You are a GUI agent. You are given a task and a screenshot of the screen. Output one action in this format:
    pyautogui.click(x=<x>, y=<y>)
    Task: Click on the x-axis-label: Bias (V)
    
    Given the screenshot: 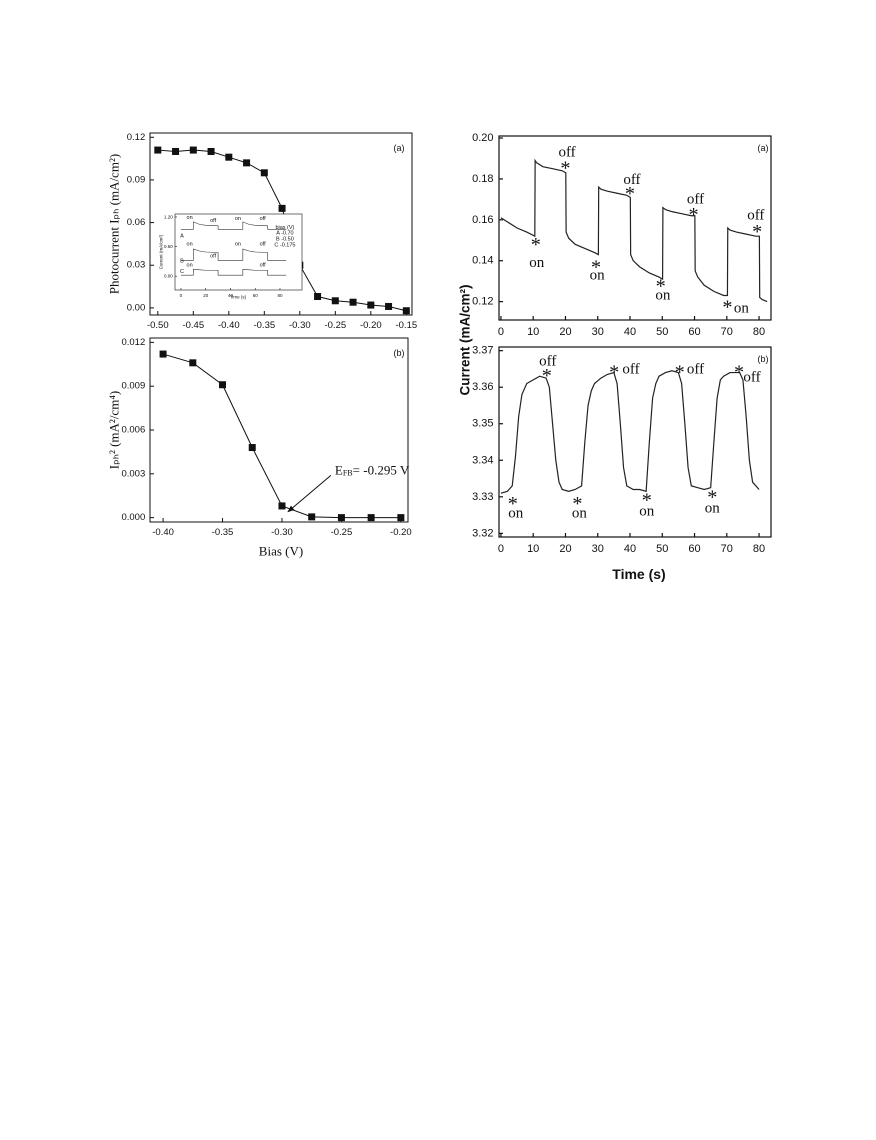 What is the action you would take?
    pyautogui.click(x=281, y=551)
    